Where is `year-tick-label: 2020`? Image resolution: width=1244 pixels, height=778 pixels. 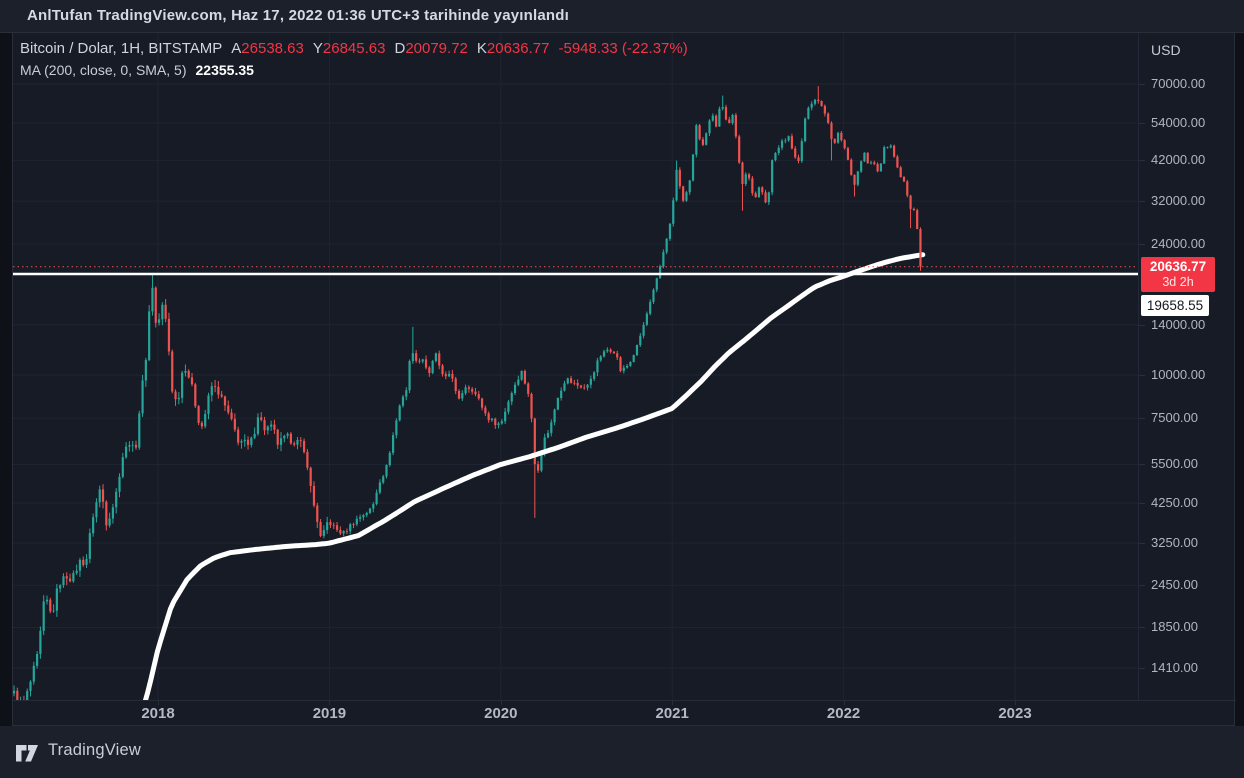 year-tick-label: 2020 is located at coordinates (501, 713).